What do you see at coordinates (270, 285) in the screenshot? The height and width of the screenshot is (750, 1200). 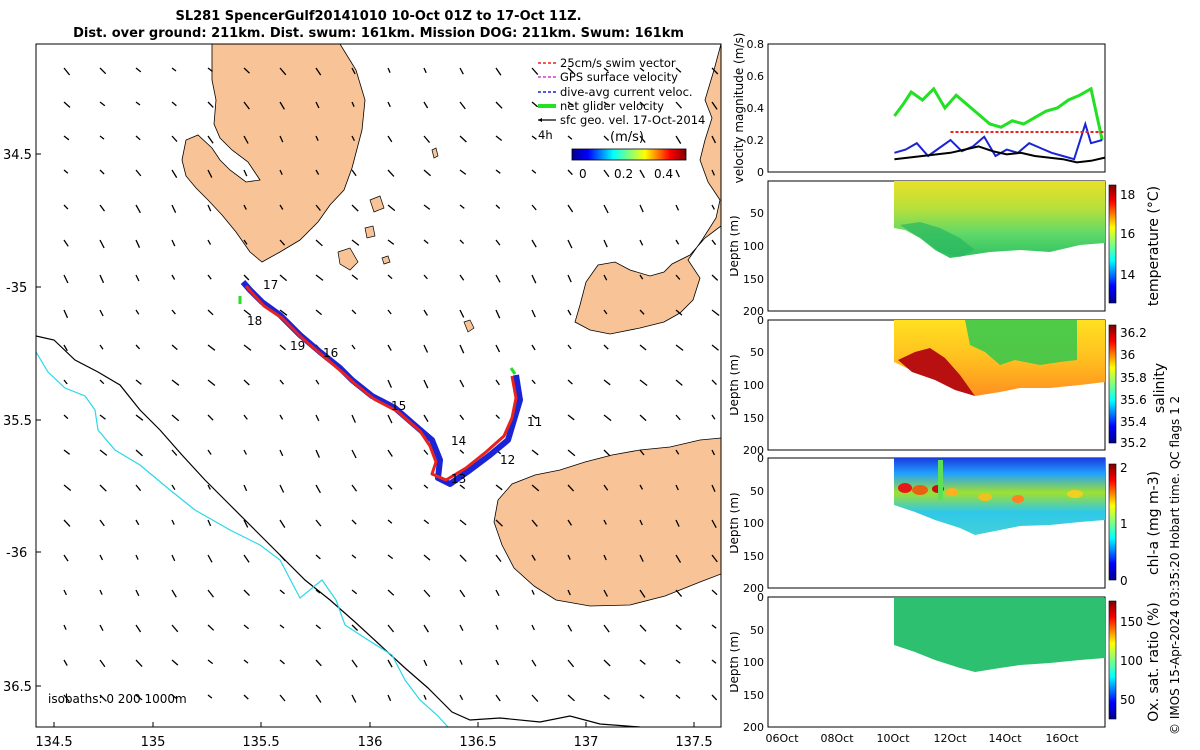 I see `day-label: 17` at bounding box center [270, 285].